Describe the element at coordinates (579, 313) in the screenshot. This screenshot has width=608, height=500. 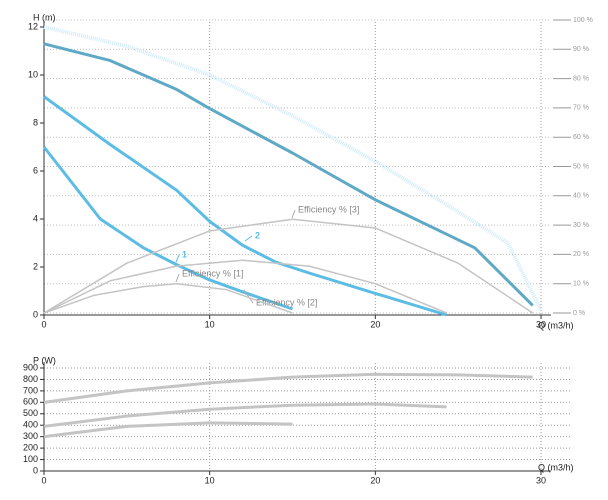
I see `y2-tick-label: 0 %` at that location.